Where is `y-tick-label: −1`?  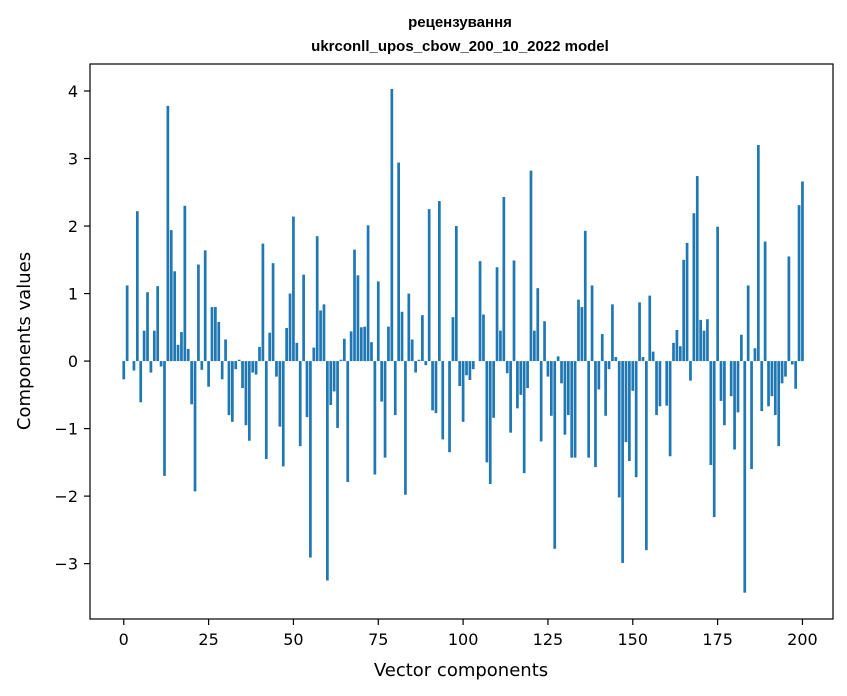
y-tick-label: −1 is located at coordinates (66, 429).